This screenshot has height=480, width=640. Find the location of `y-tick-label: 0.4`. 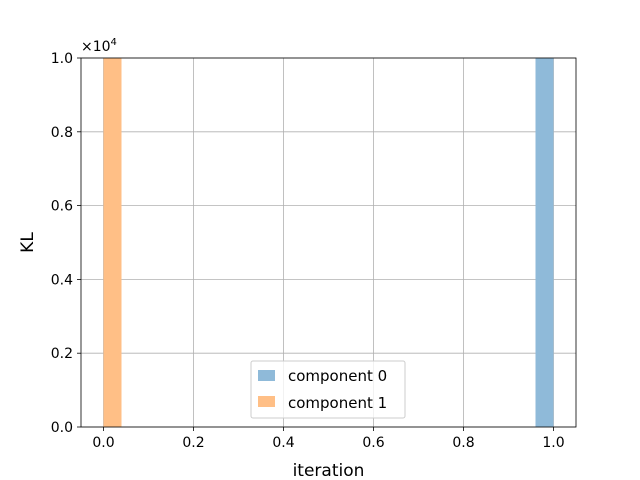

y-tick-label: 0.4 is located at coordinates (62, 280).